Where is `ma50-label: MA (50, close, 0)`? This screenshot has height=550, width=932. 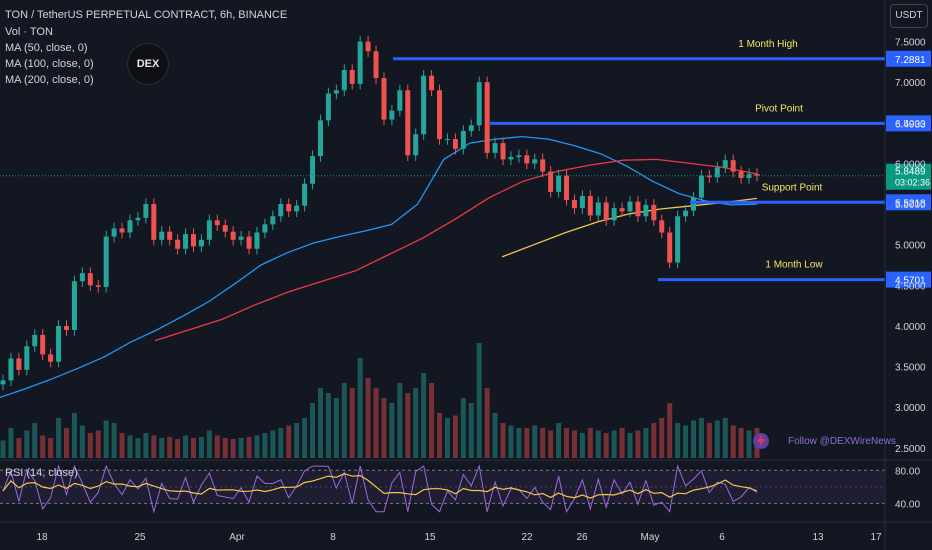
ma50-label: MA (50, close, 0) is located at coordinates (46, 48).